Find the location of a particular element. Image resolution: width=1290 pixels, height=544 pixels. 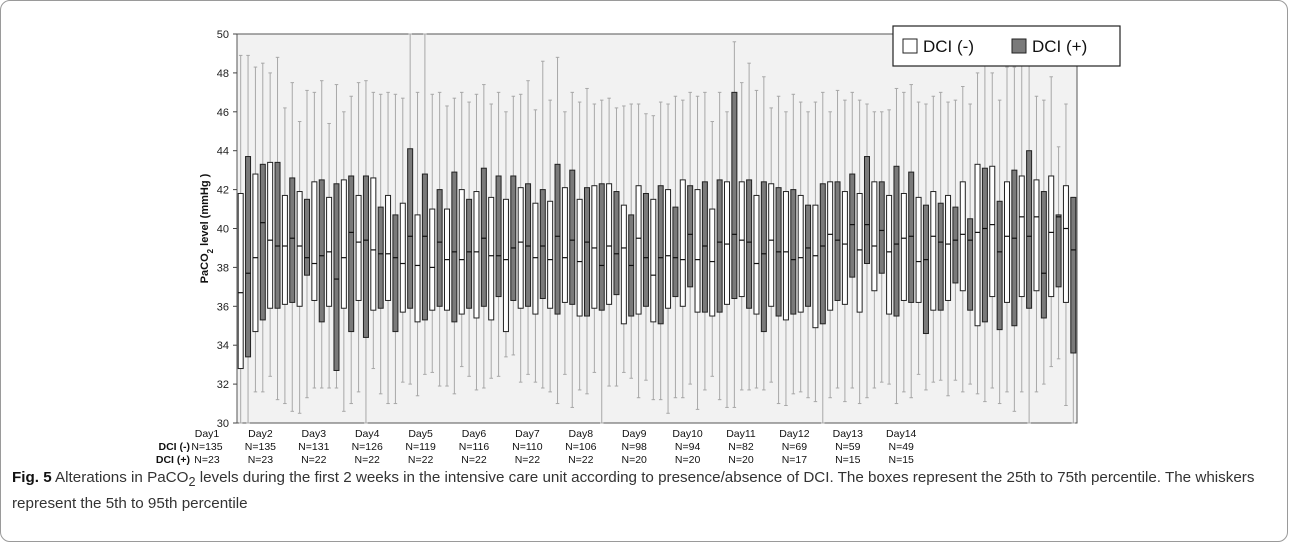

legend-swatch-dci-neg is located at coordinates (910, 46).